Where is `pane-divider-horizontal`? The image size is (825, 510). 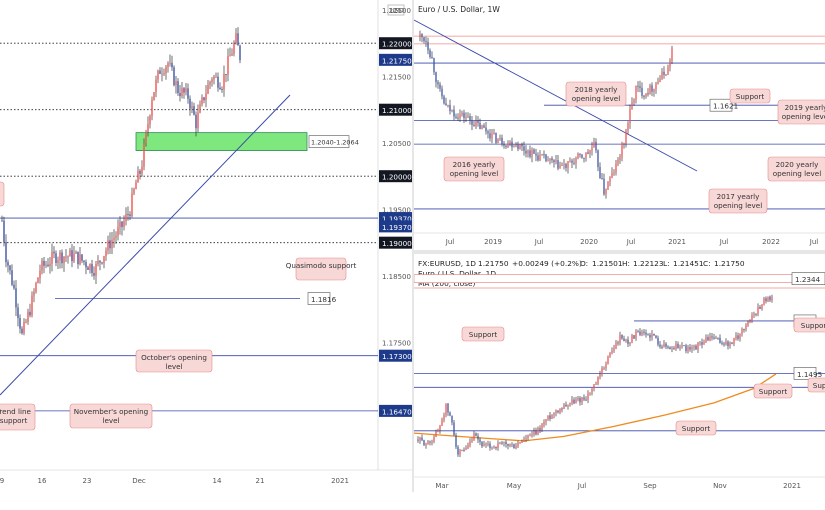 pane-divider-horizontal is located at coordinates (619, 252).